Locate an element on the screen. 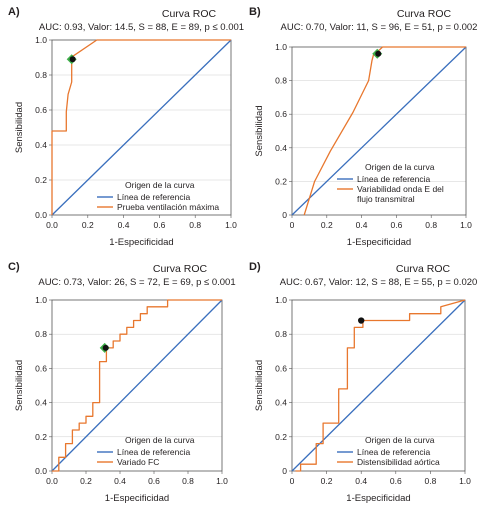  legend-entry: Variado FC is located at coordinates (138, 462).